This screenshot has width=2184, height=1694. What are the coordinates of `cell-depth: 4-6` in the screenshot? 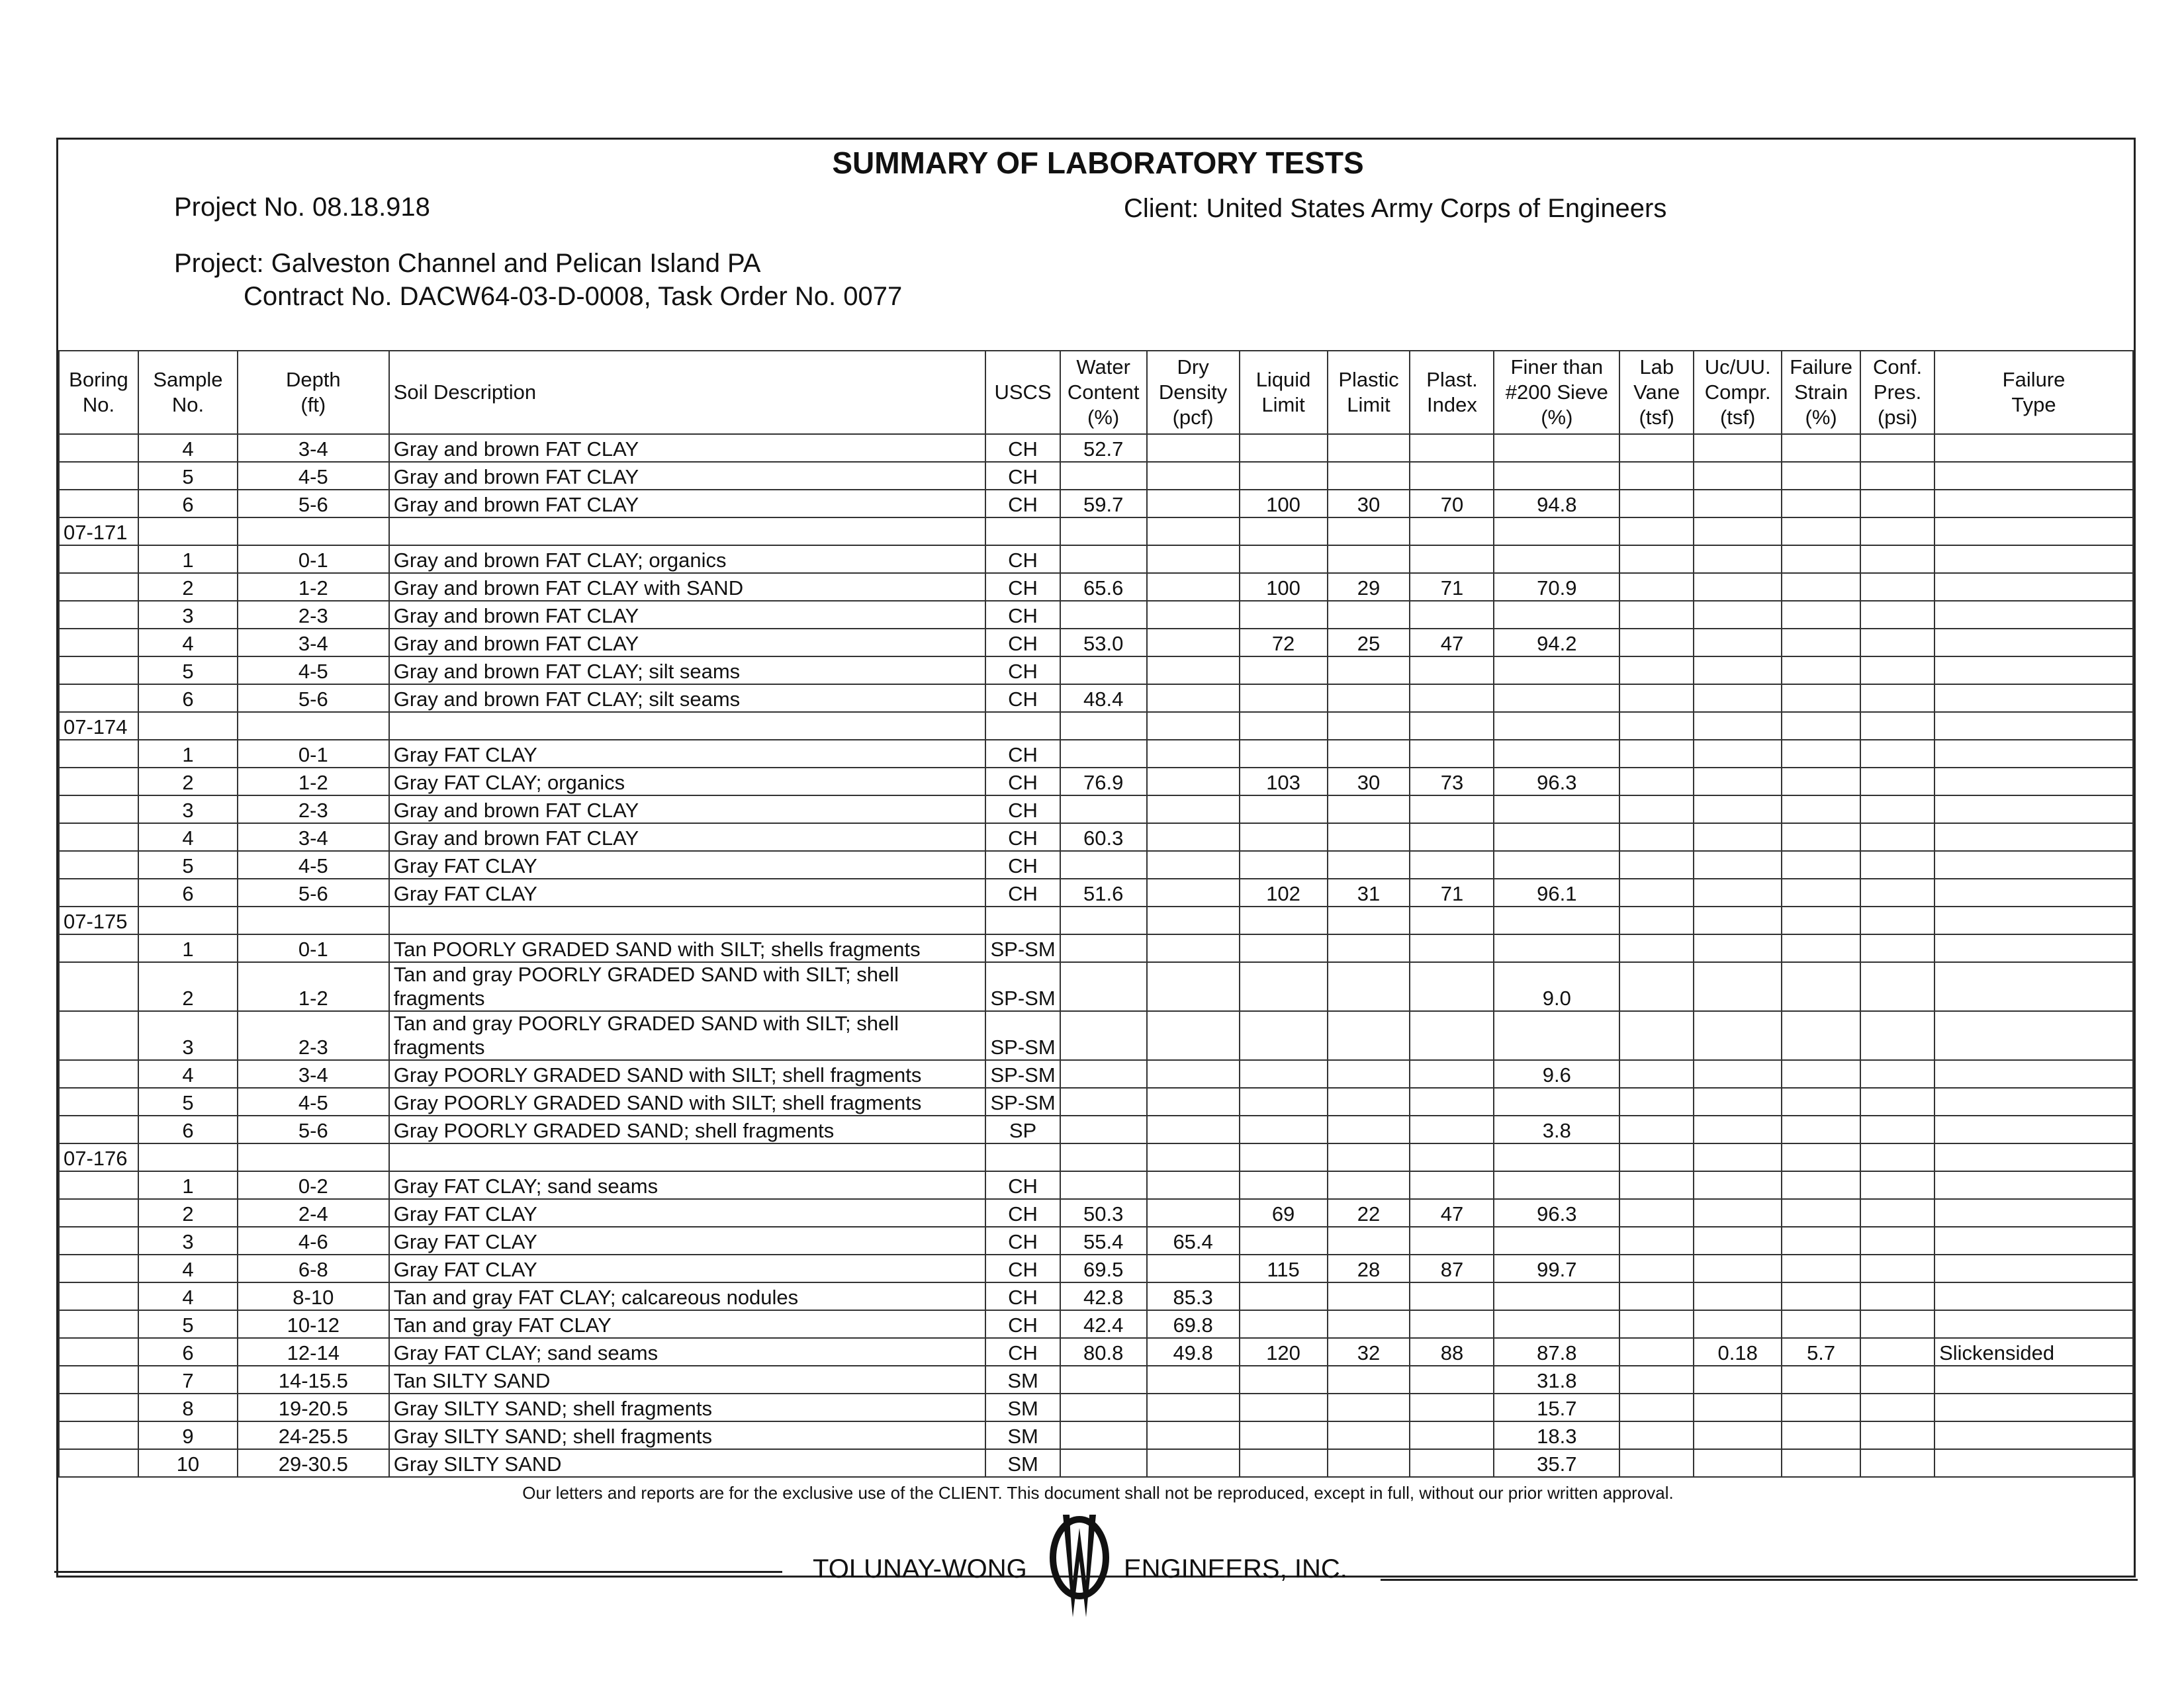 It's located at (313, 1240).